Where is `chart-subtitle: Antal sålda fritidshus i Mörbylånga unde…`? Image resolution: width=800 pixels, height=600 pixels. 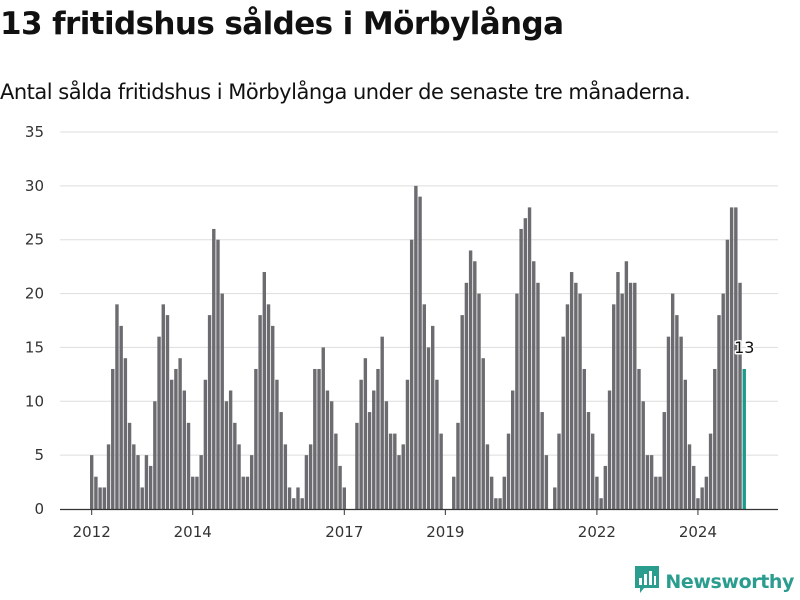
chart-subtitle: Antal sålda fritidshus i Mörbylånga unde… is located at coordinates (345, 92).